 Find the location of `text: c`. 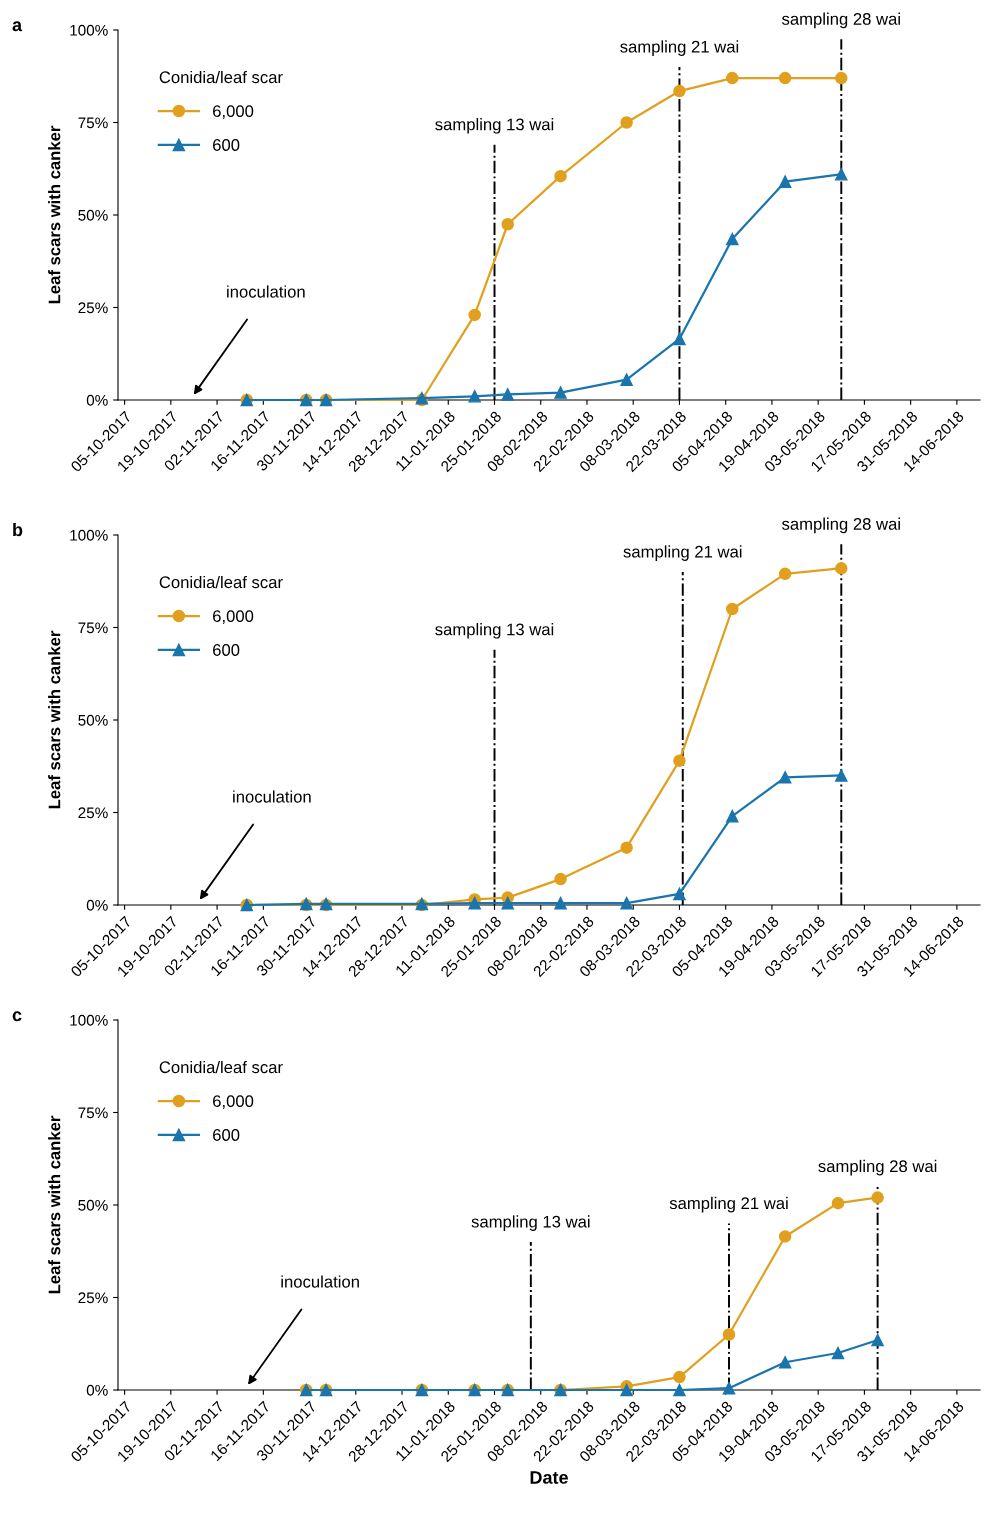

text: c is located at coordinates (17, 1016).